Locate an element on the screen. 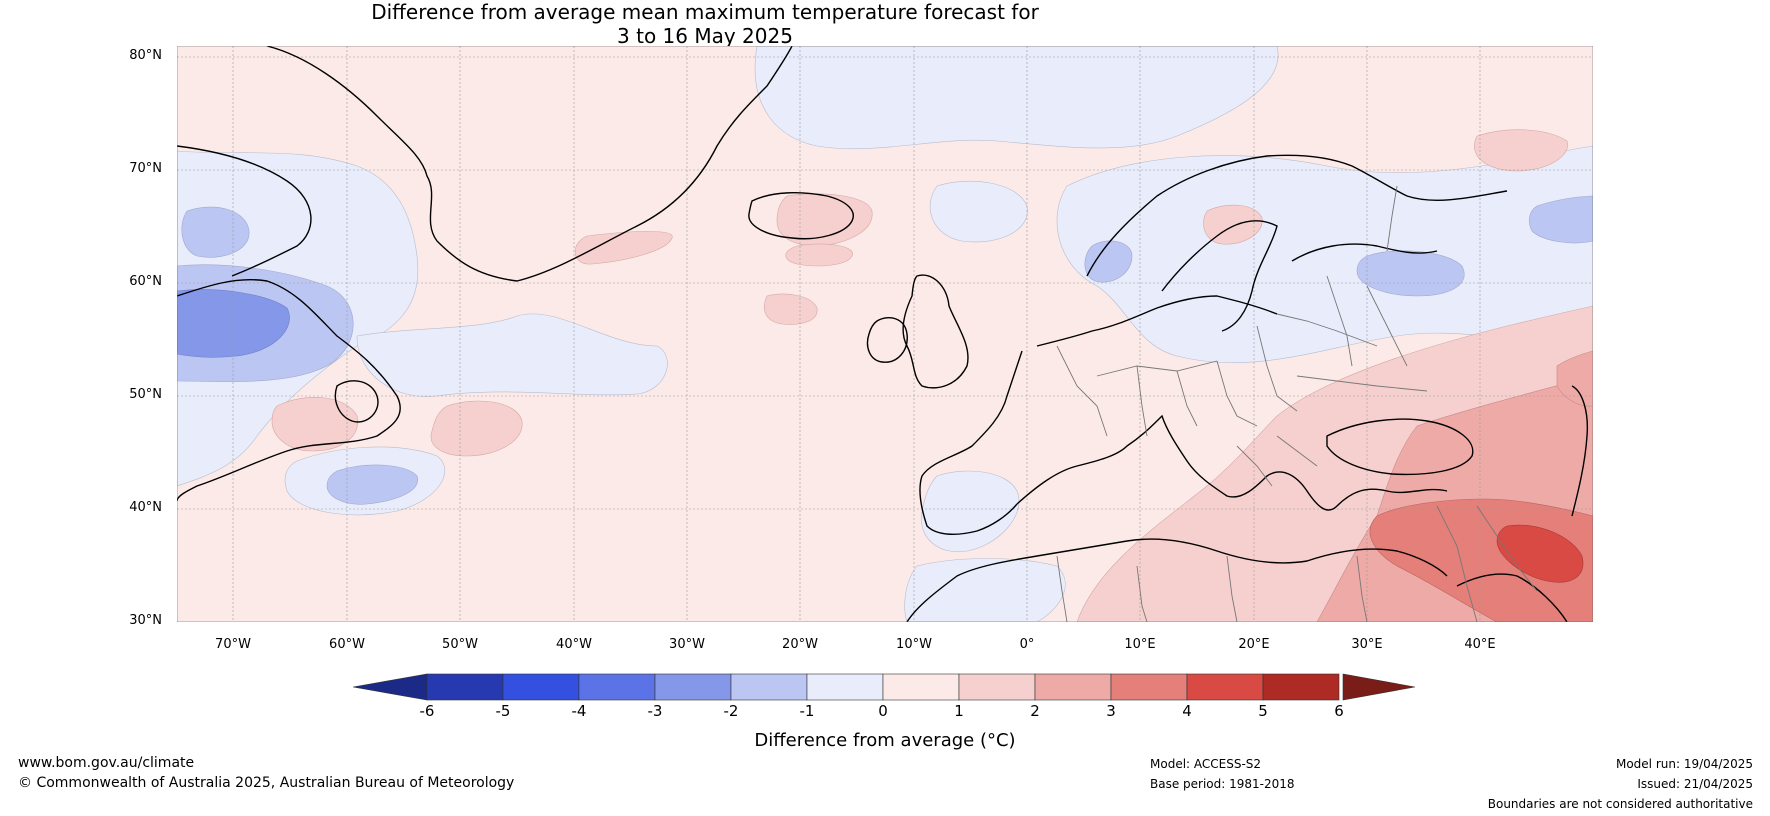 The width and height of the screenshot is (1770, 816). anomaly-region-cool2-ocean is located at coordinates (372, 484).